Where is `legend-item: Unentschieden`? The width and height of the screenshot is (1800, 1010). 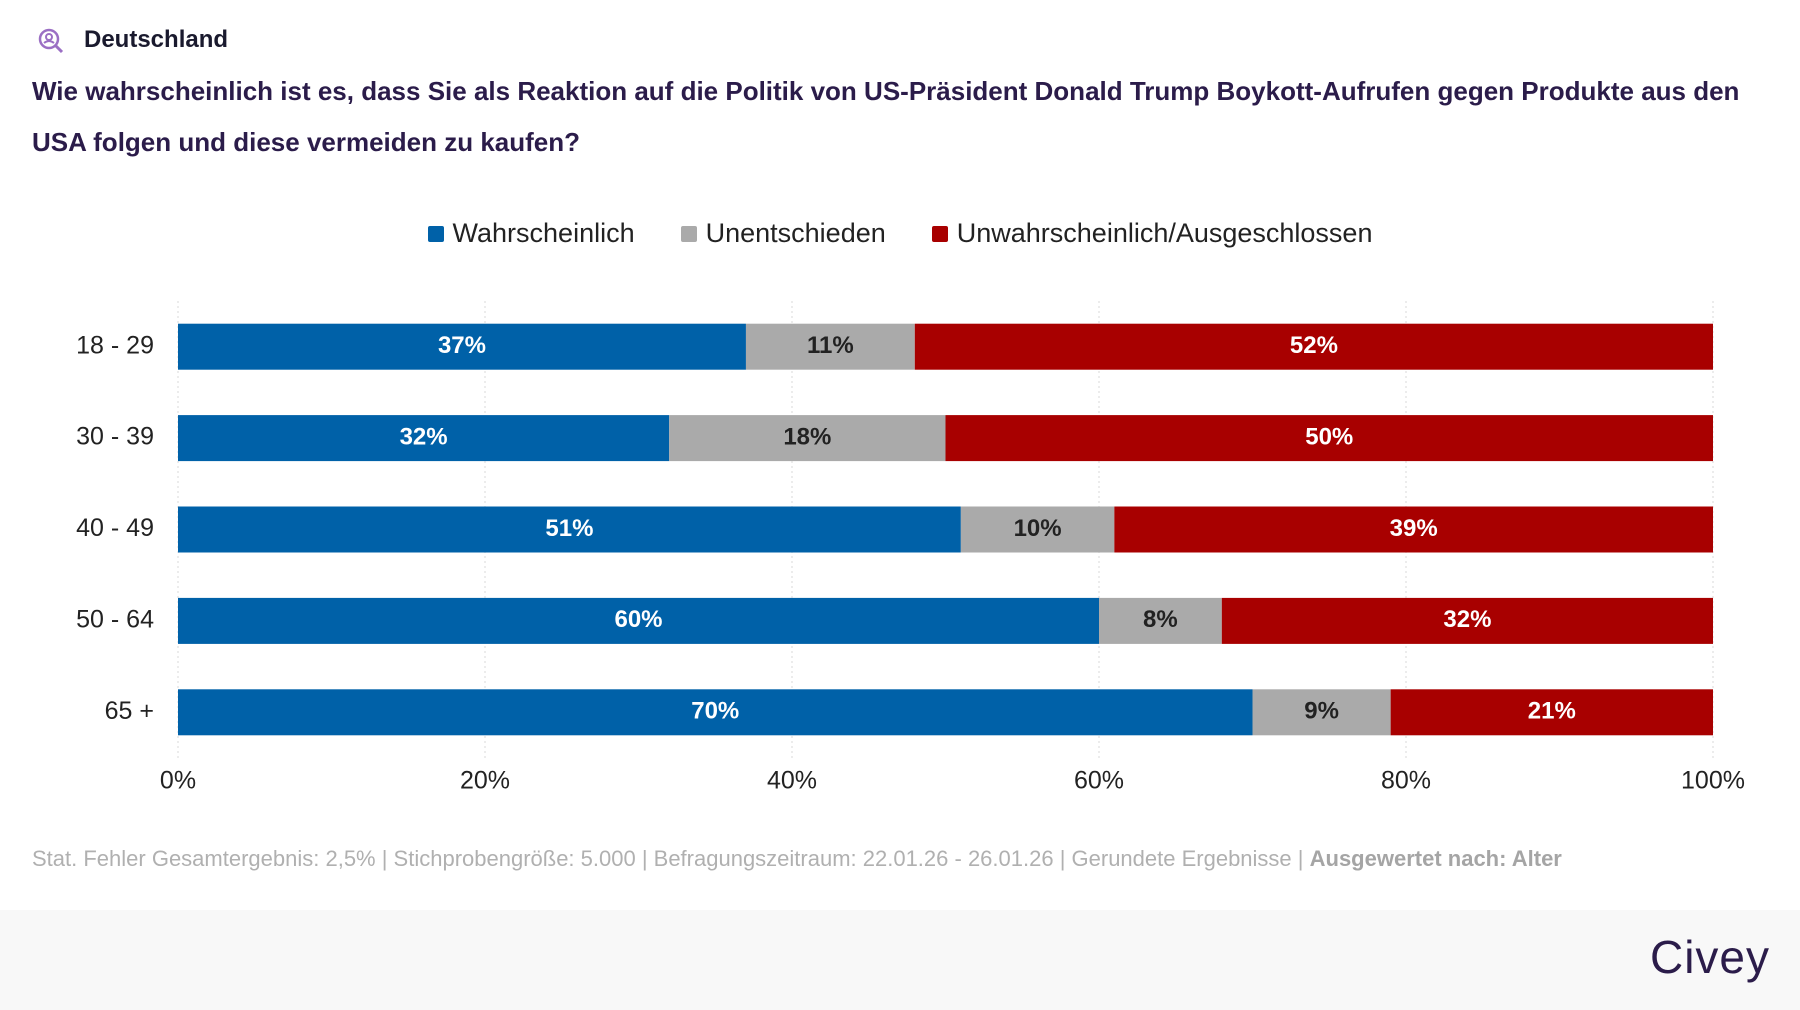 legend-item: Unentschieden is located at coordinates (783, 233).